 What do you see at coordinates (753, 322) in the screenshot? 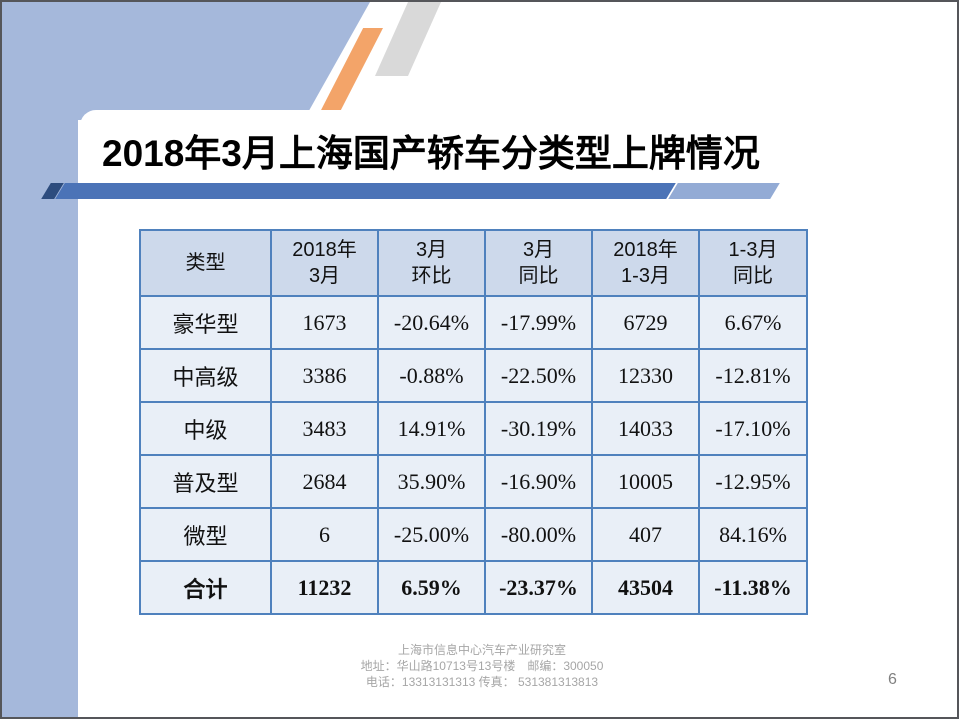
I see `table-cell: 6.67%` at bounding box center [753, 322].